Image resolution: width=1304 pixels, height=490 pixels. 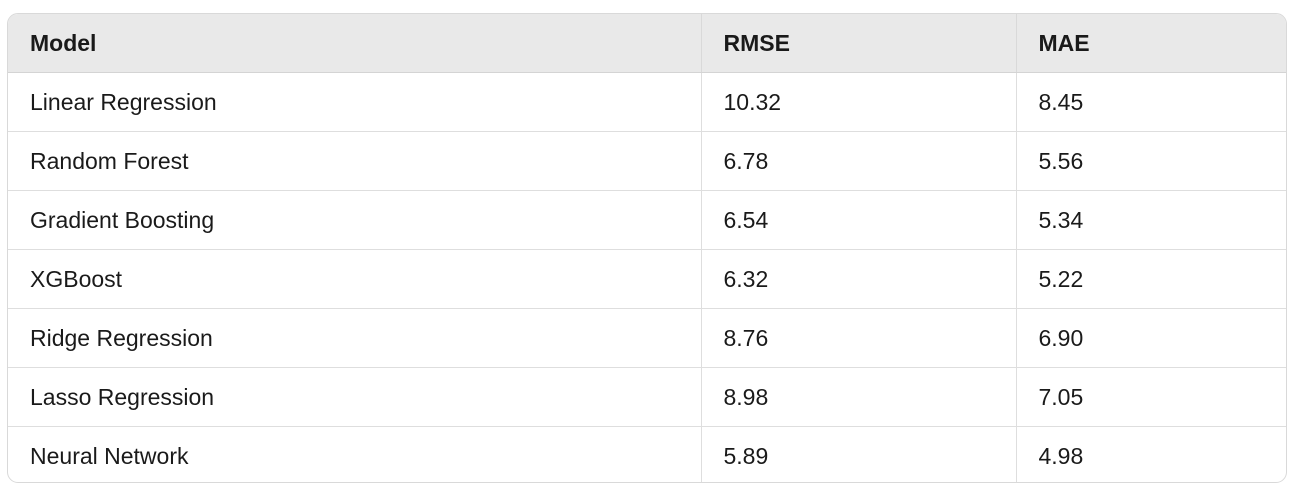 I want to click on column-header-rmse: RMSE, so click(x=859, y=43).